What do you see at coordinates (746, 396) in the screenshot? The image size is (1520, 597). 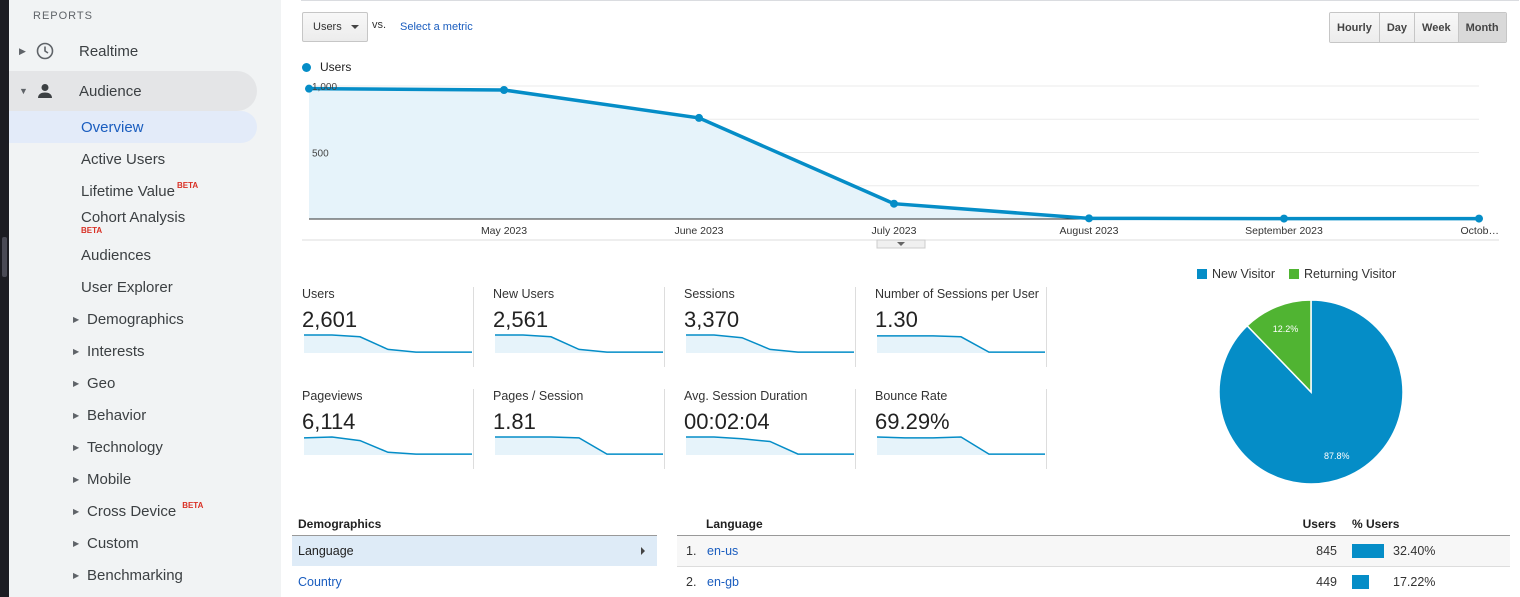 I see `metric-label: Avg. Session Duration` at bounding box center [746, 396].